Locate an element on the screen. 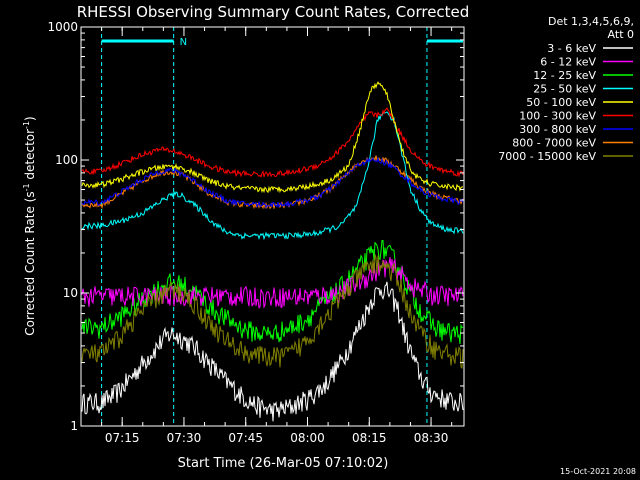 The image size is (640, 480). x-axis-label: Start Time (26-Mar-05 07:10:02) is located at coordinates (283, 463).